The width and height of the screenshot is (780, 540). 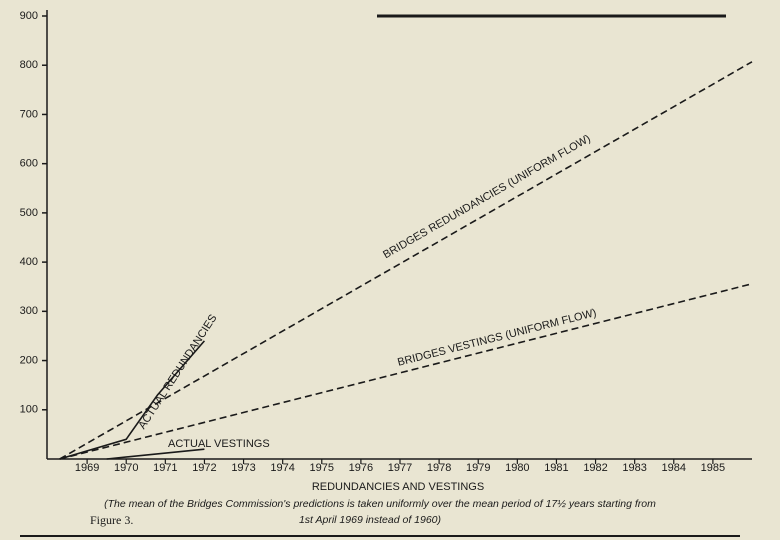 I want to click on y-tick-label: 500, so click(x=29, y=213).